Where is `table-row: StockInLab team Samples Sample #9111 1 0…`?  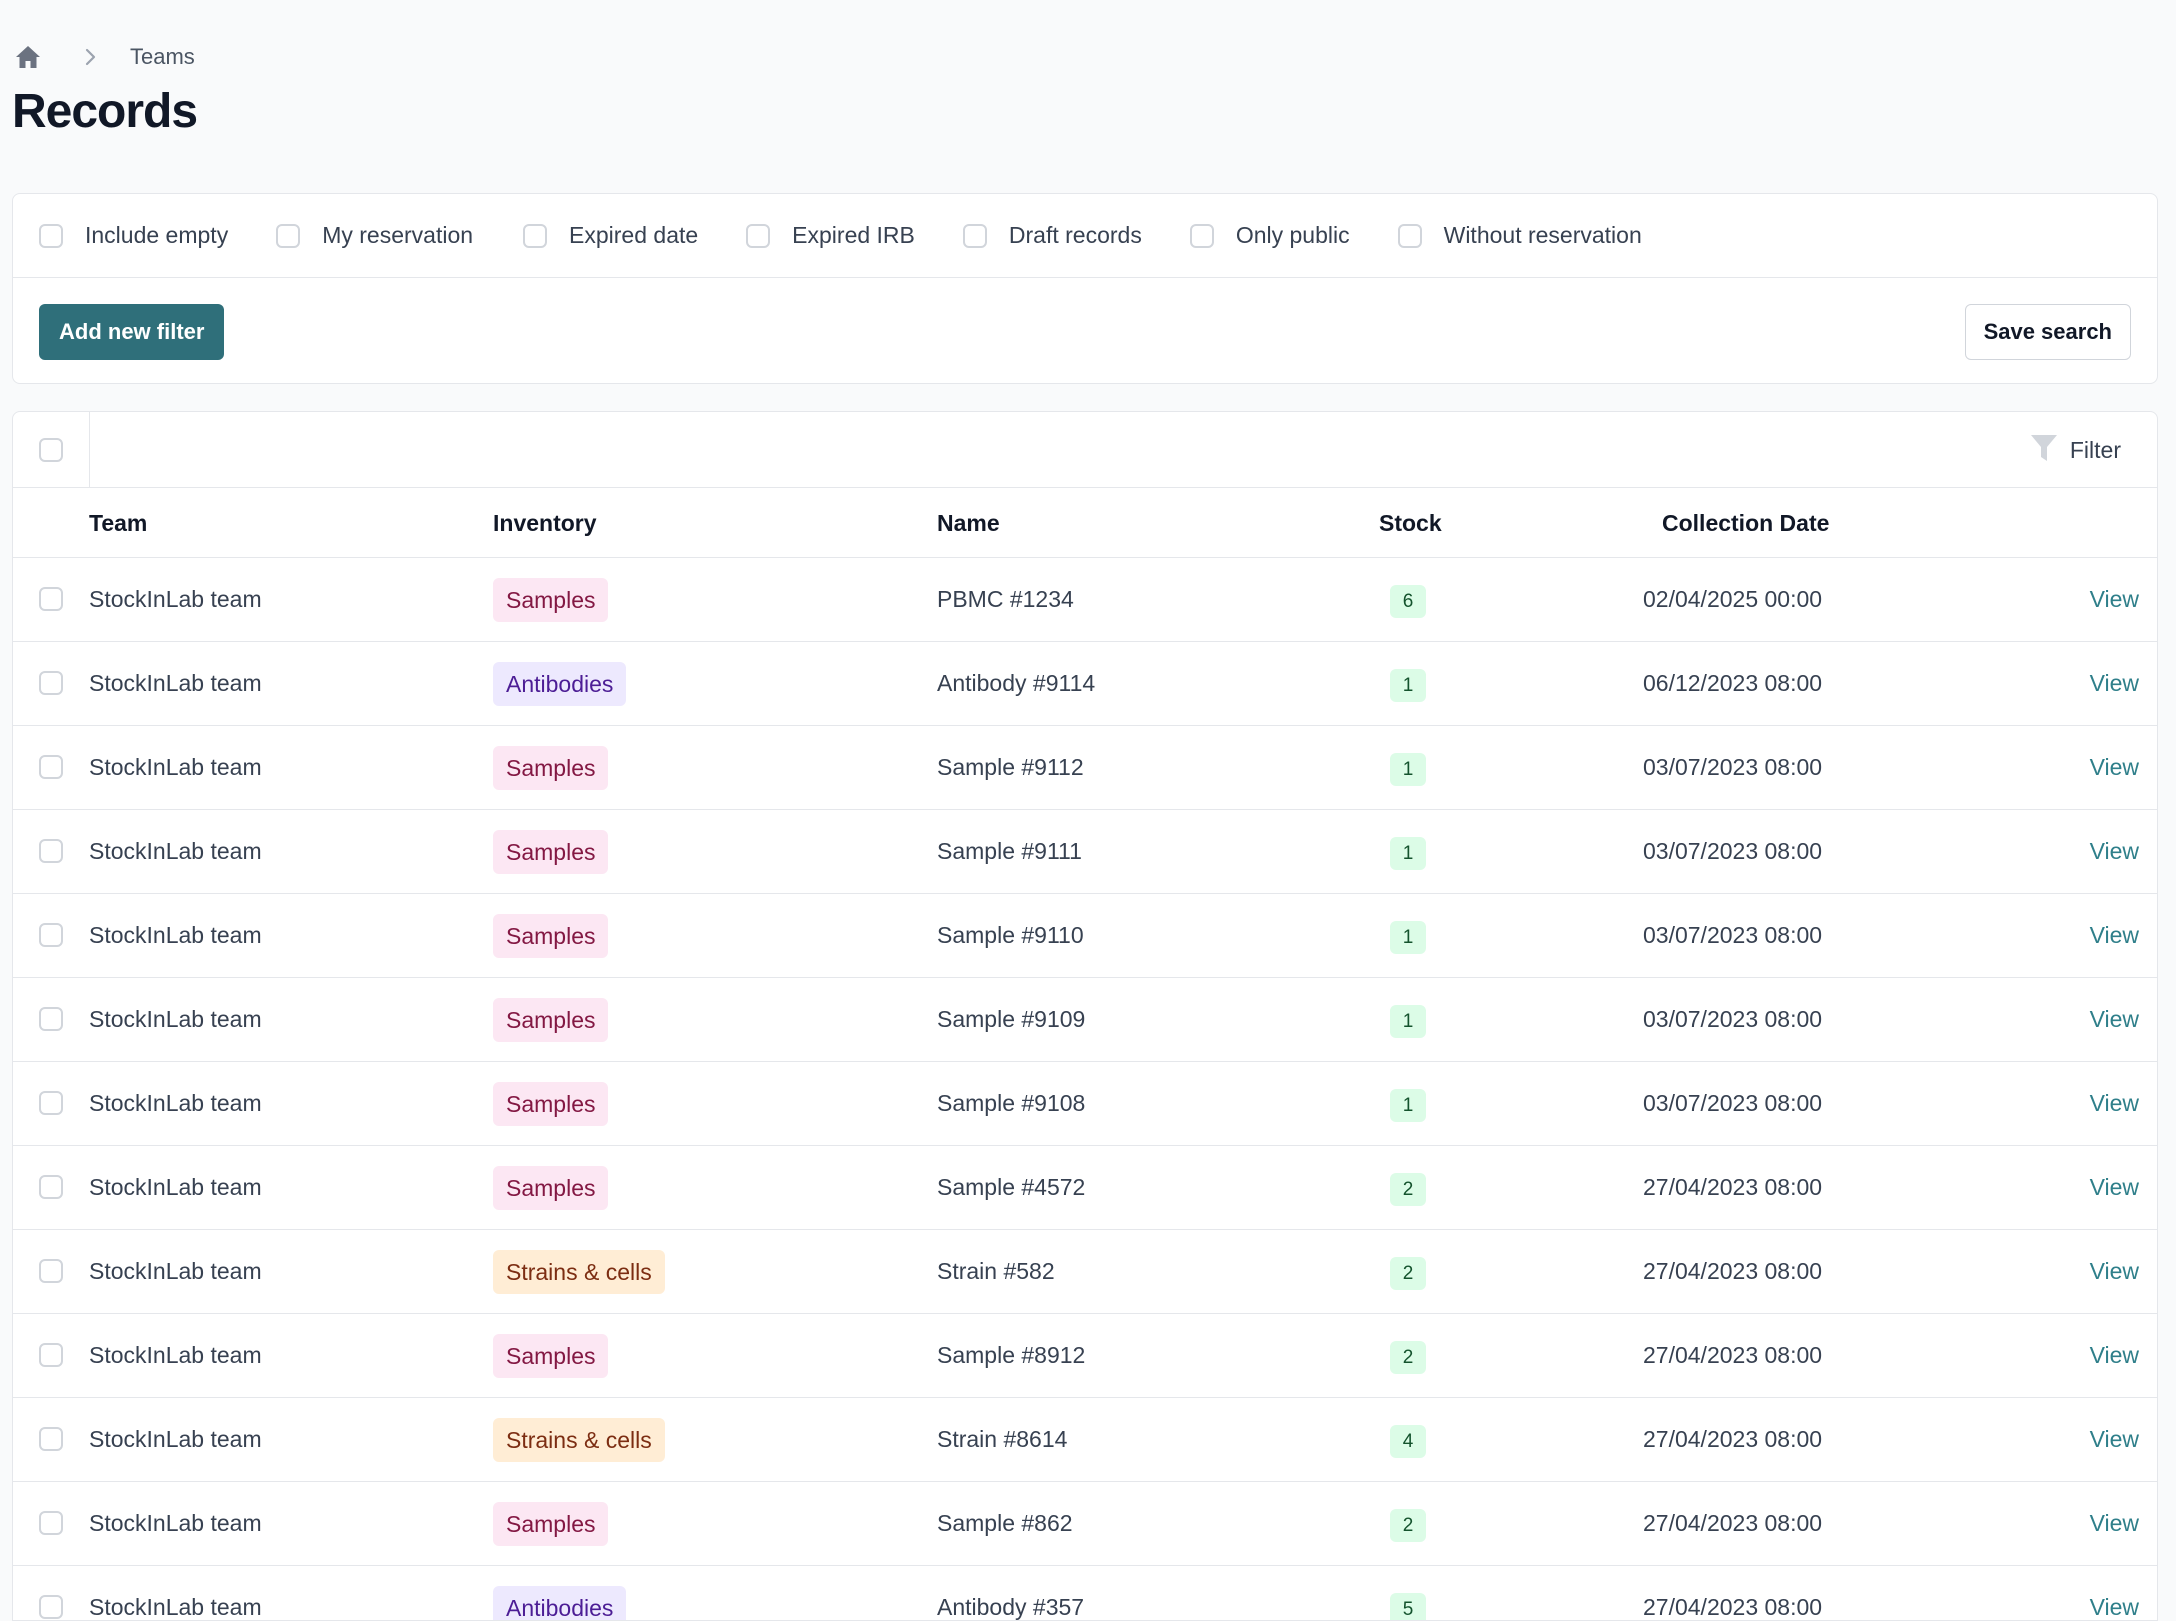 table-row: StockInLab team Samples Sample #9111 1 0… is located at coordinates (1085, 852).